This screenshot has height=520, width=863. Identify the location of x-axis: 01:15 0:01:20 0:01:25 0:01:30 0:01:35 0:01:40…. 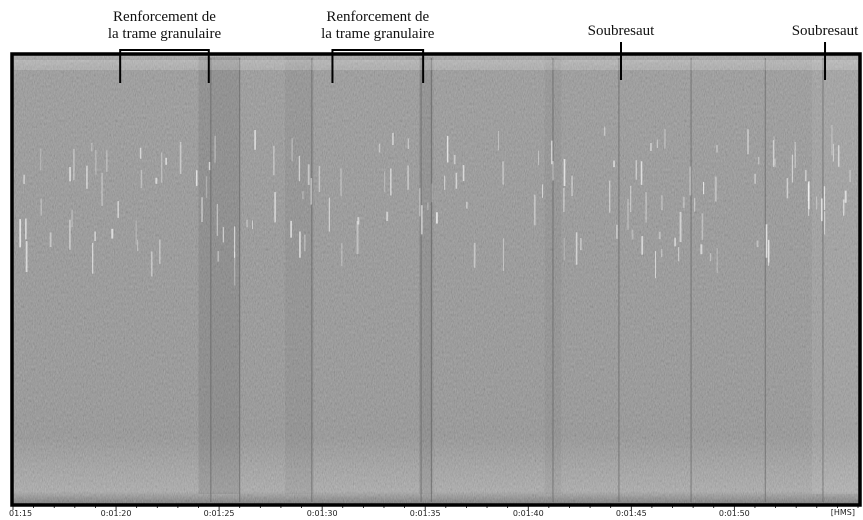
(434, 511).